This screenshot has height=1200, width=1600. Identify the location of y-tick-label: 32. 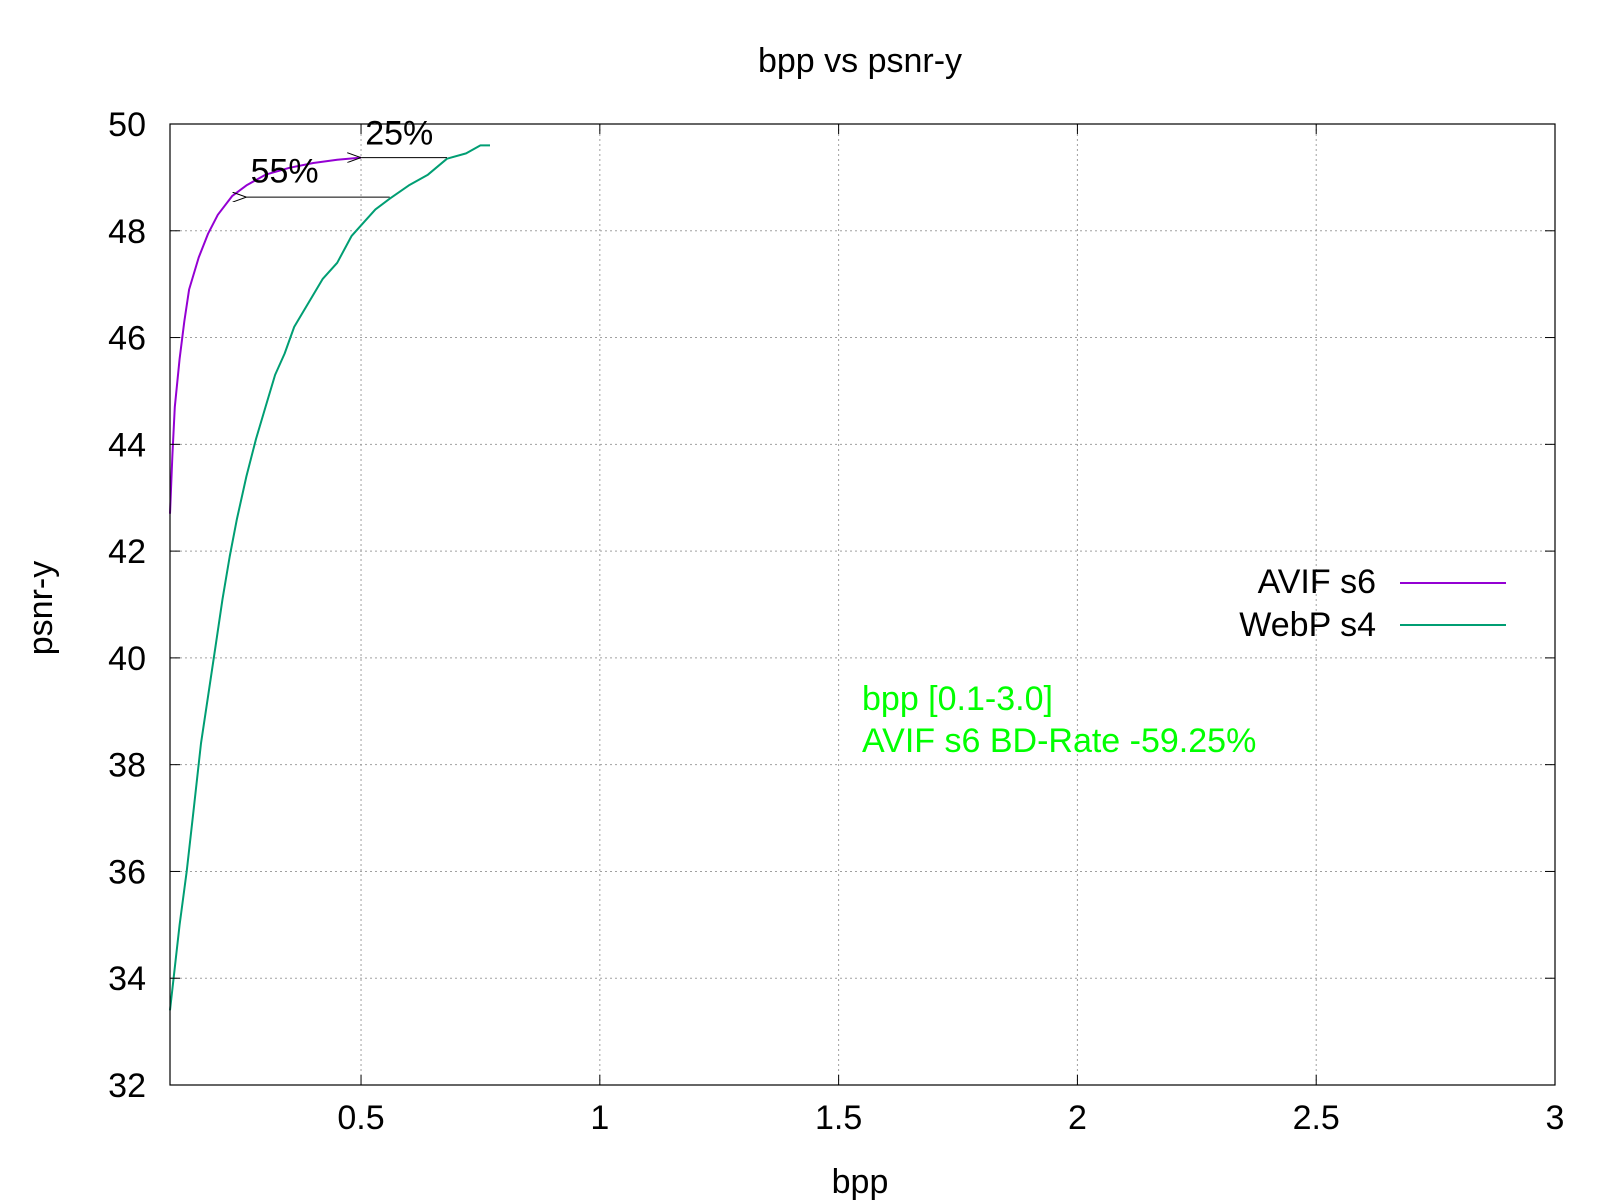
(127, 1086).